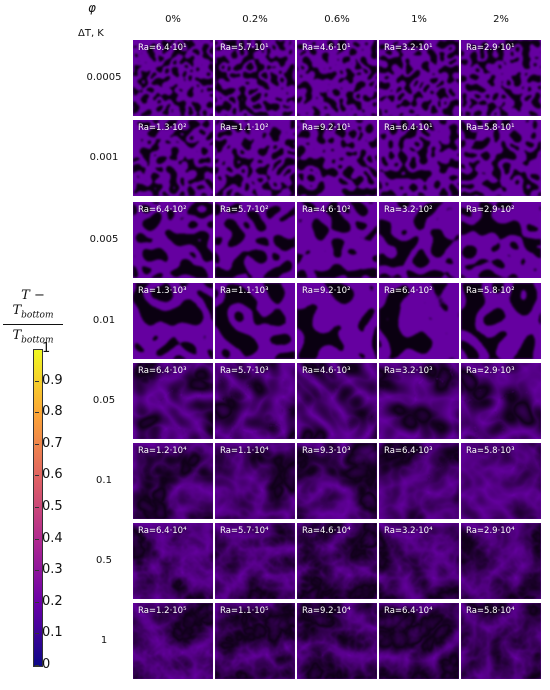  Describe the element at coordinates (52, 380) in the screenshot. I see `colorbar-tick-label: 0.9` at that location.